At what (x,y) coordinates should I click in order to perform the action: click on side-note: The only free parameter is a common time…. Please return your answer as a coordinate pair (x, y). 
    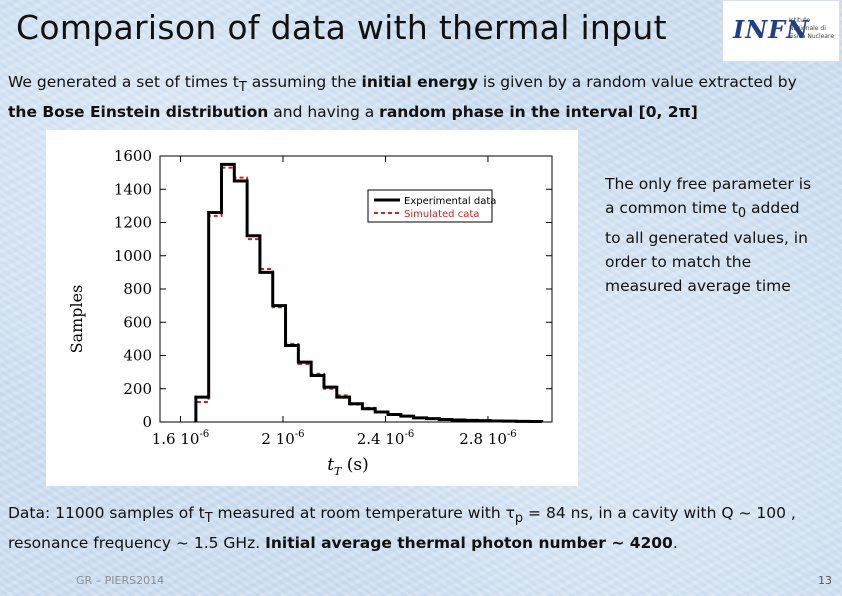
    Looking at the image, I should click on (708, 235).